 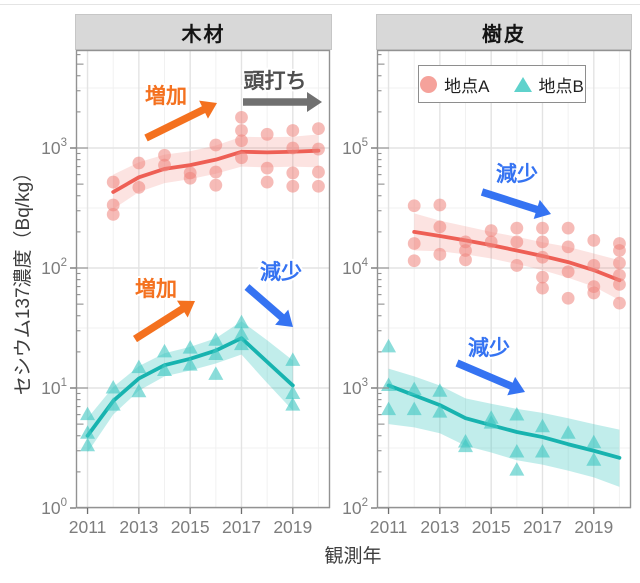 I want to click on y-tick-label: 10¹, so click(x=54, y=387).